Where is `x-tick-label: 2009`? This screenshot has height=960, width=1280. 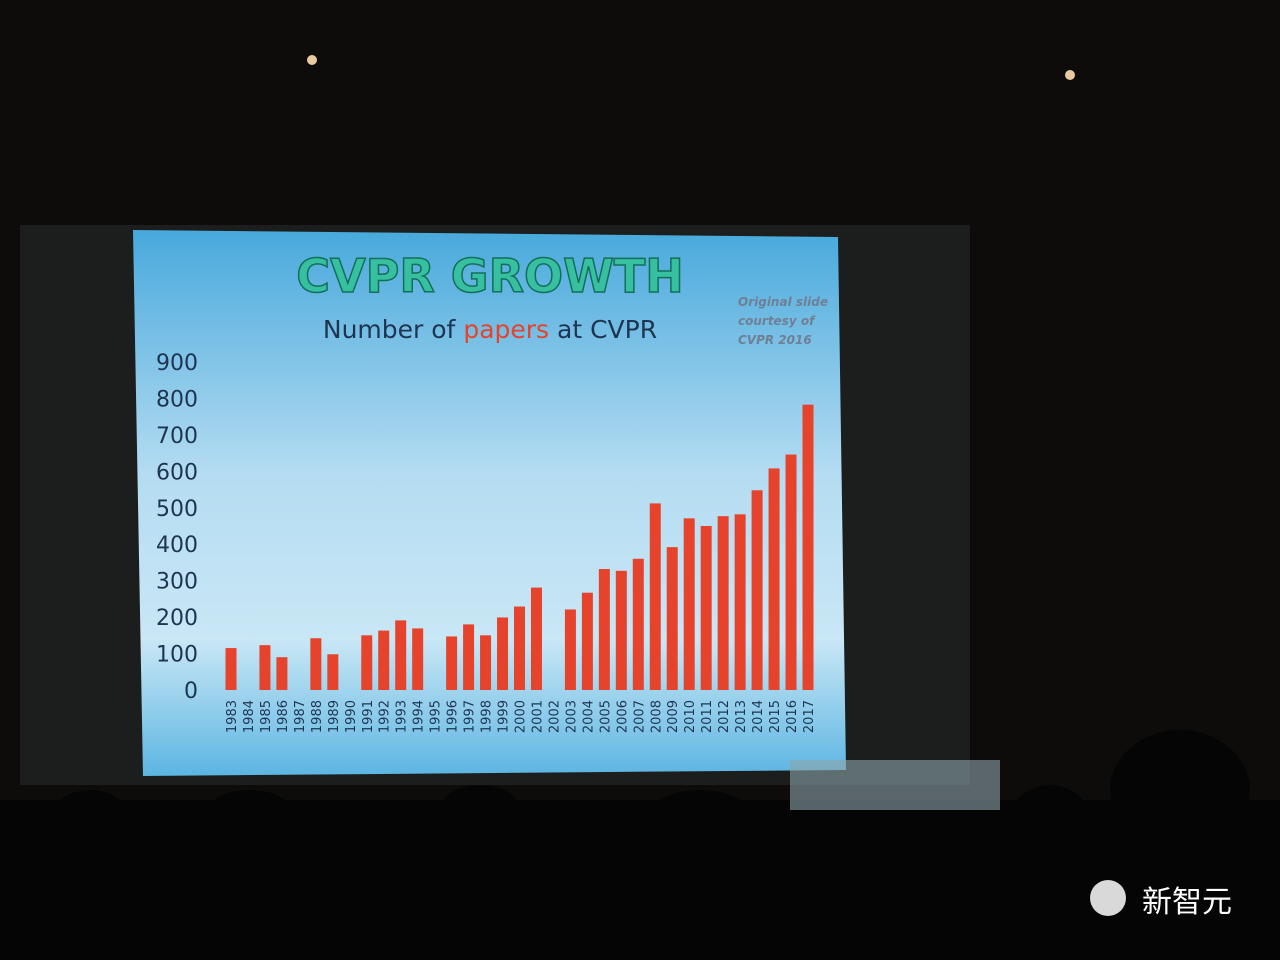
x-tick-label: 2009 is located at coordinates (673, 716).